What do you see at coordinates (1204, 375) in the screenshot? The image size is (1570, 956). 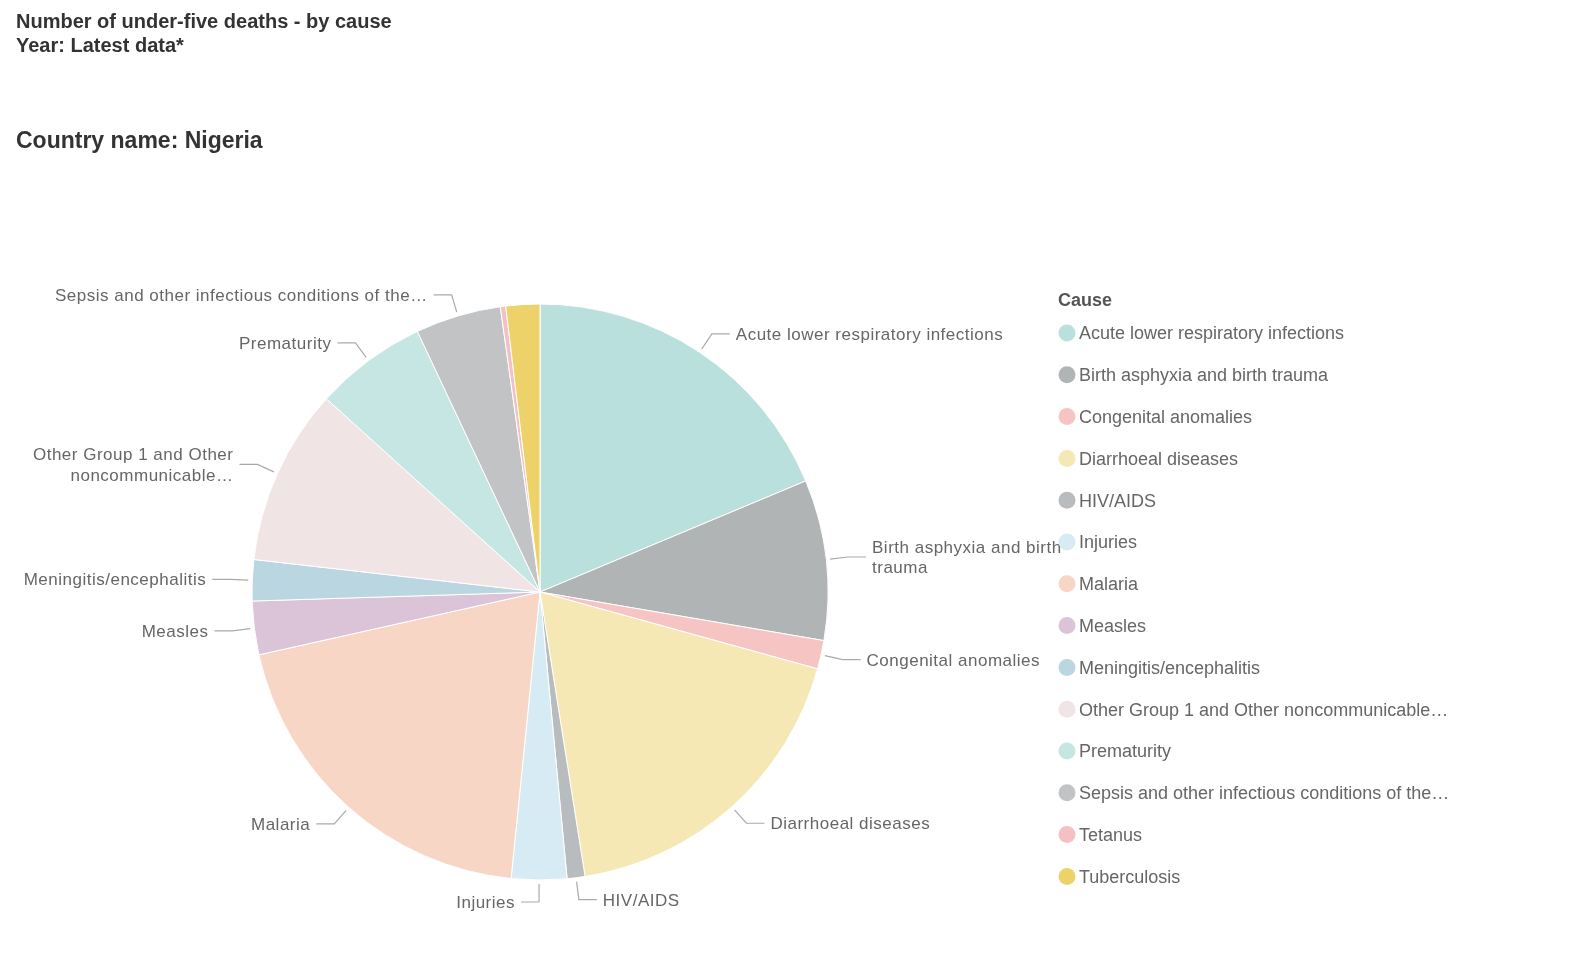 I see `legend-label: Birth asphyxia and birth trauma` at bounding box center [1204, 375].